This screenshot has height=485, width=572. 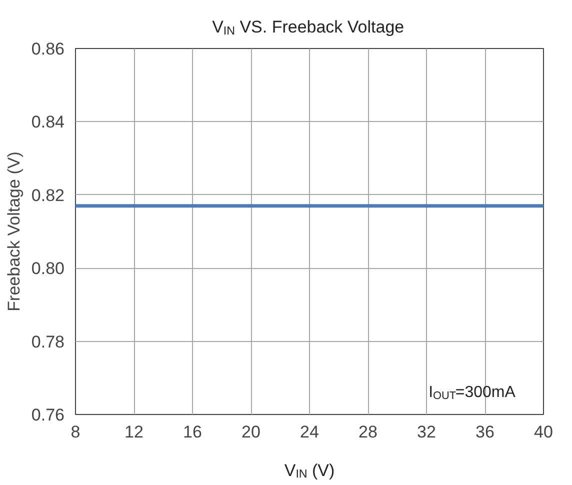 What do you see at coordinates (48, 342) in the screenshot?
I see `y-tick-label: 0.78` at bounding box center [48, 342].